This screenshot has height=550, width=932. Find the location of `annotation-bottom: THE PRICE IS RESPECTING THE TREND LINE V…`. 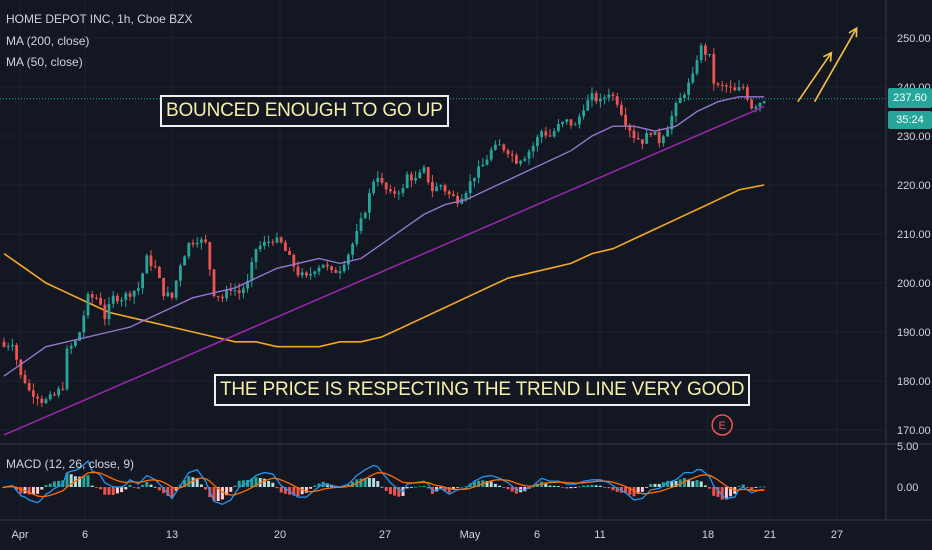

annotation-bottom: THE PRICE IS RESPECTING THE TREND LINE V… is located at coordinates (482, 390).